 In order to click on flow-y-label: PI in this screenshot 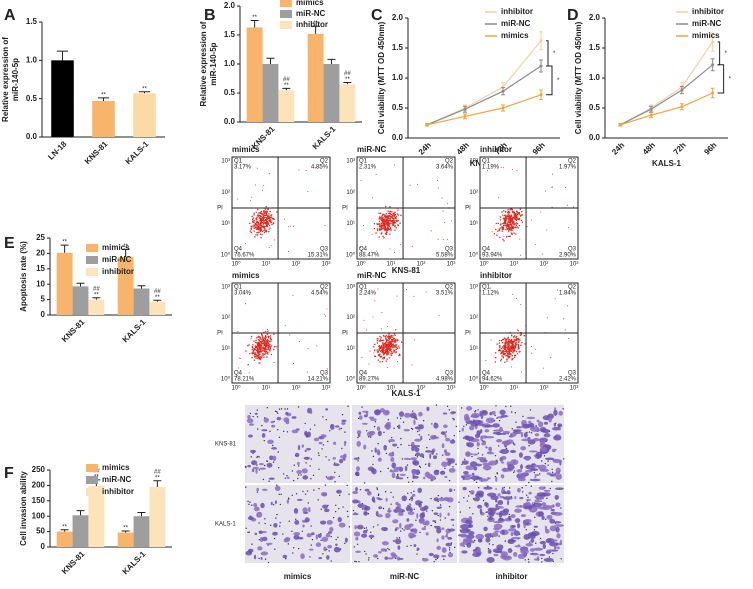, I will do `click(220, 334)`.